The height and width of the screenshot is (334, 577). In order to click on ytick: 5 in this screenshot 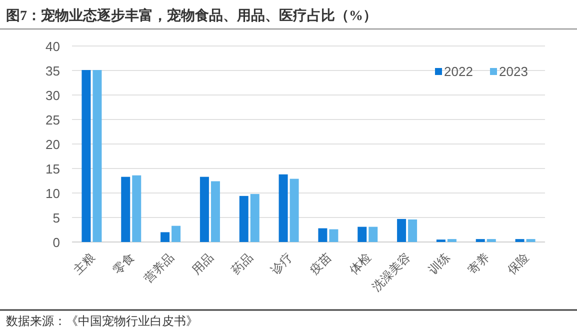, I will do `click(56, 218)`.